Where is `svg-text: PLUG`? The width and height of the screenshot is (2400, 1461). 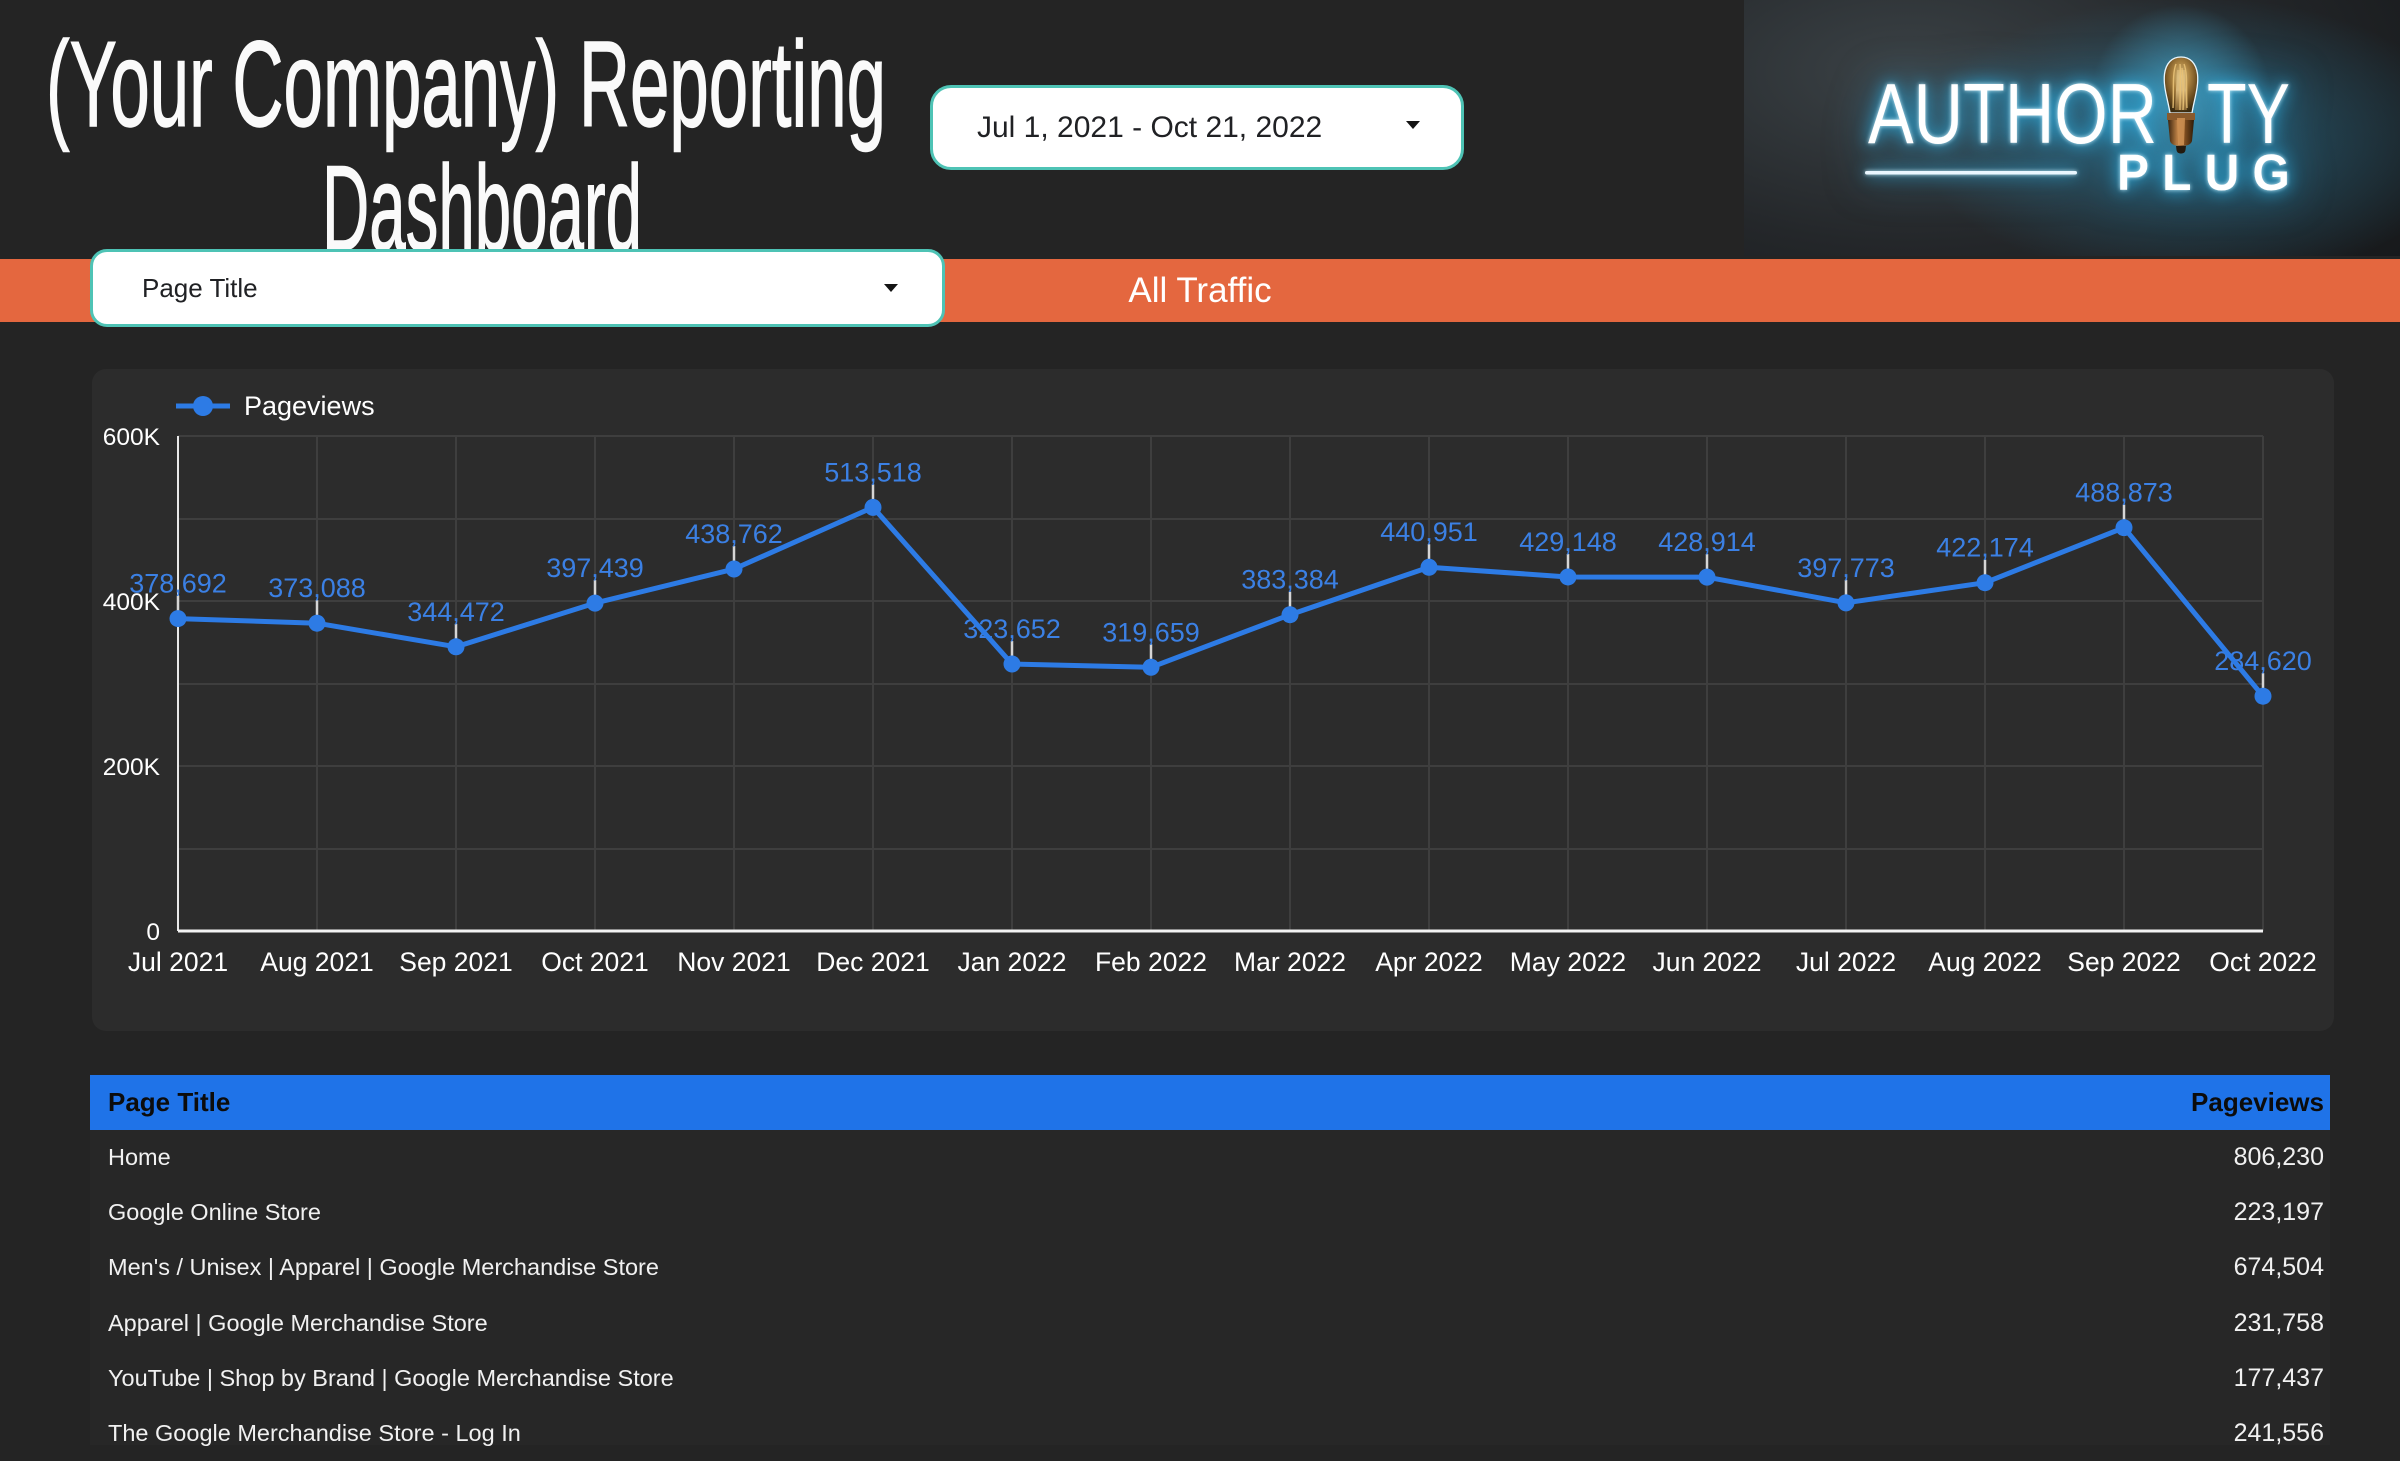
svg-text: PLUG is located at coordinates (2210, 172).